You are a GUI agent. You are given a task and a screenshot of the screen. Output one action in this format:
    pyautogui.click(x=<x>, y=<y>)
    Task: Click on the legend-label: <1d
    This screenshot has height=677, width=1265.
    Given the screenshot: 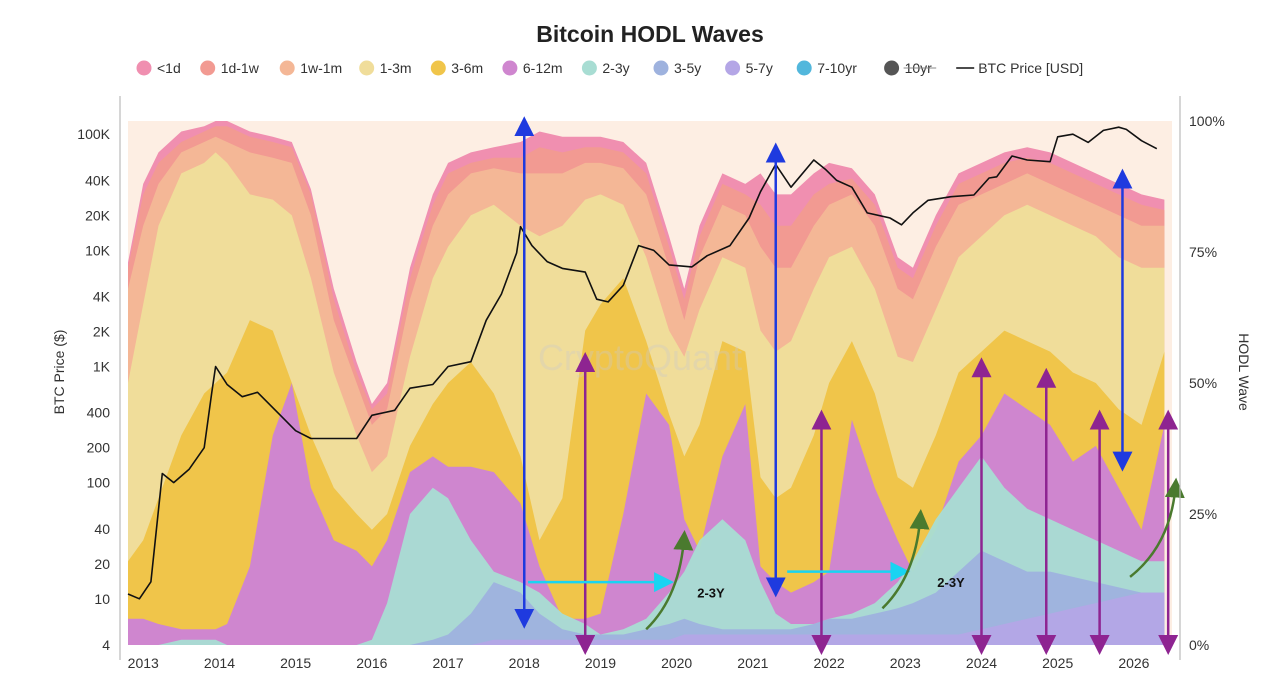 What is the action you would take?
    pyautogui.click(x=169, y=68)
    